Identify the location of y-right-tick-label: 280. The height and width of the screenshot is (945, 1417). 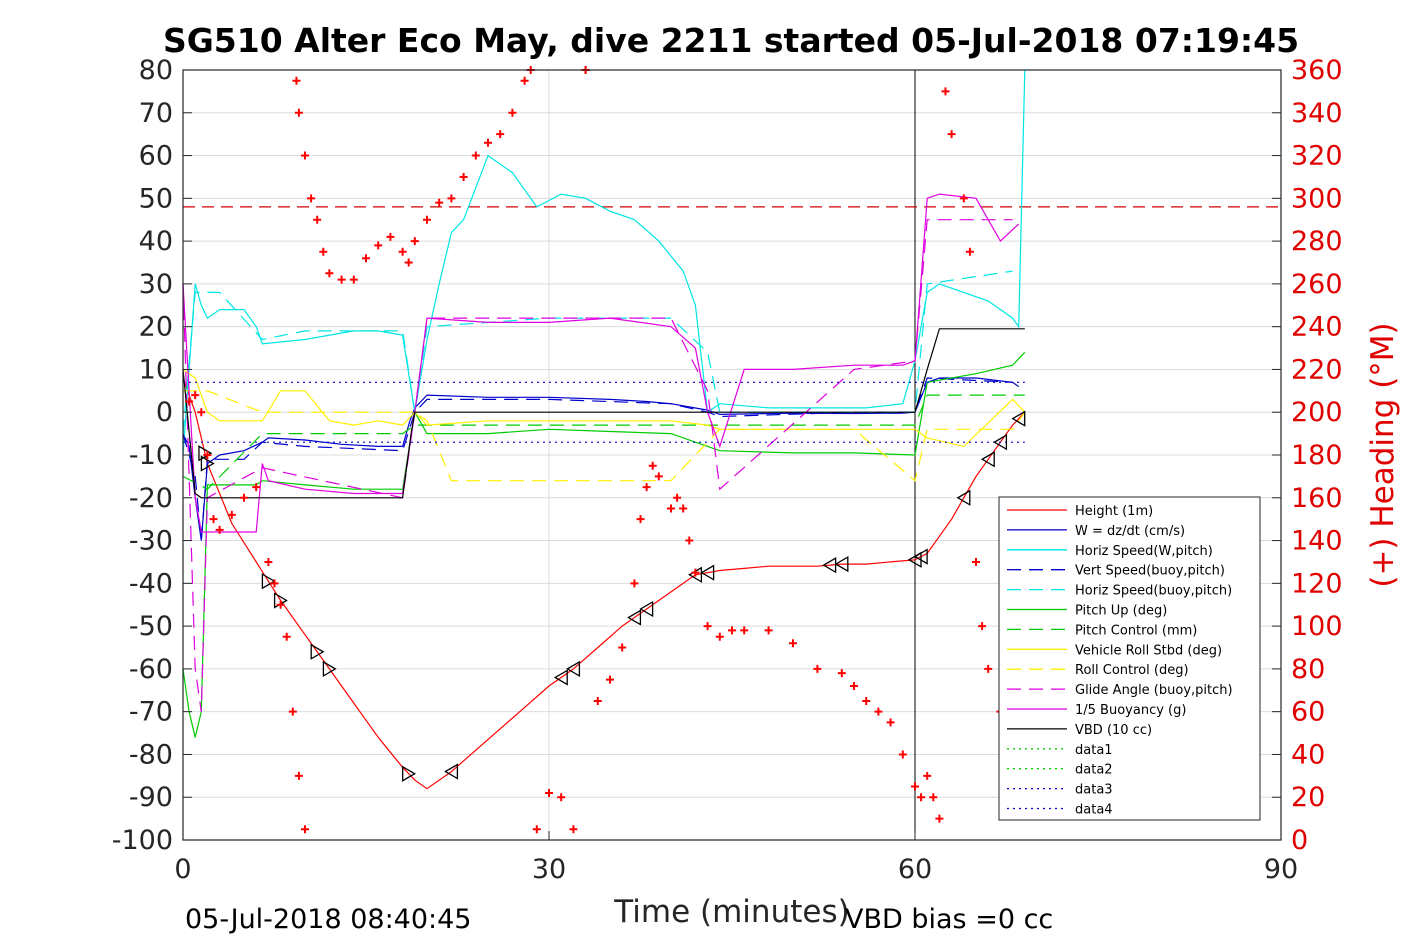
(1317, 241).